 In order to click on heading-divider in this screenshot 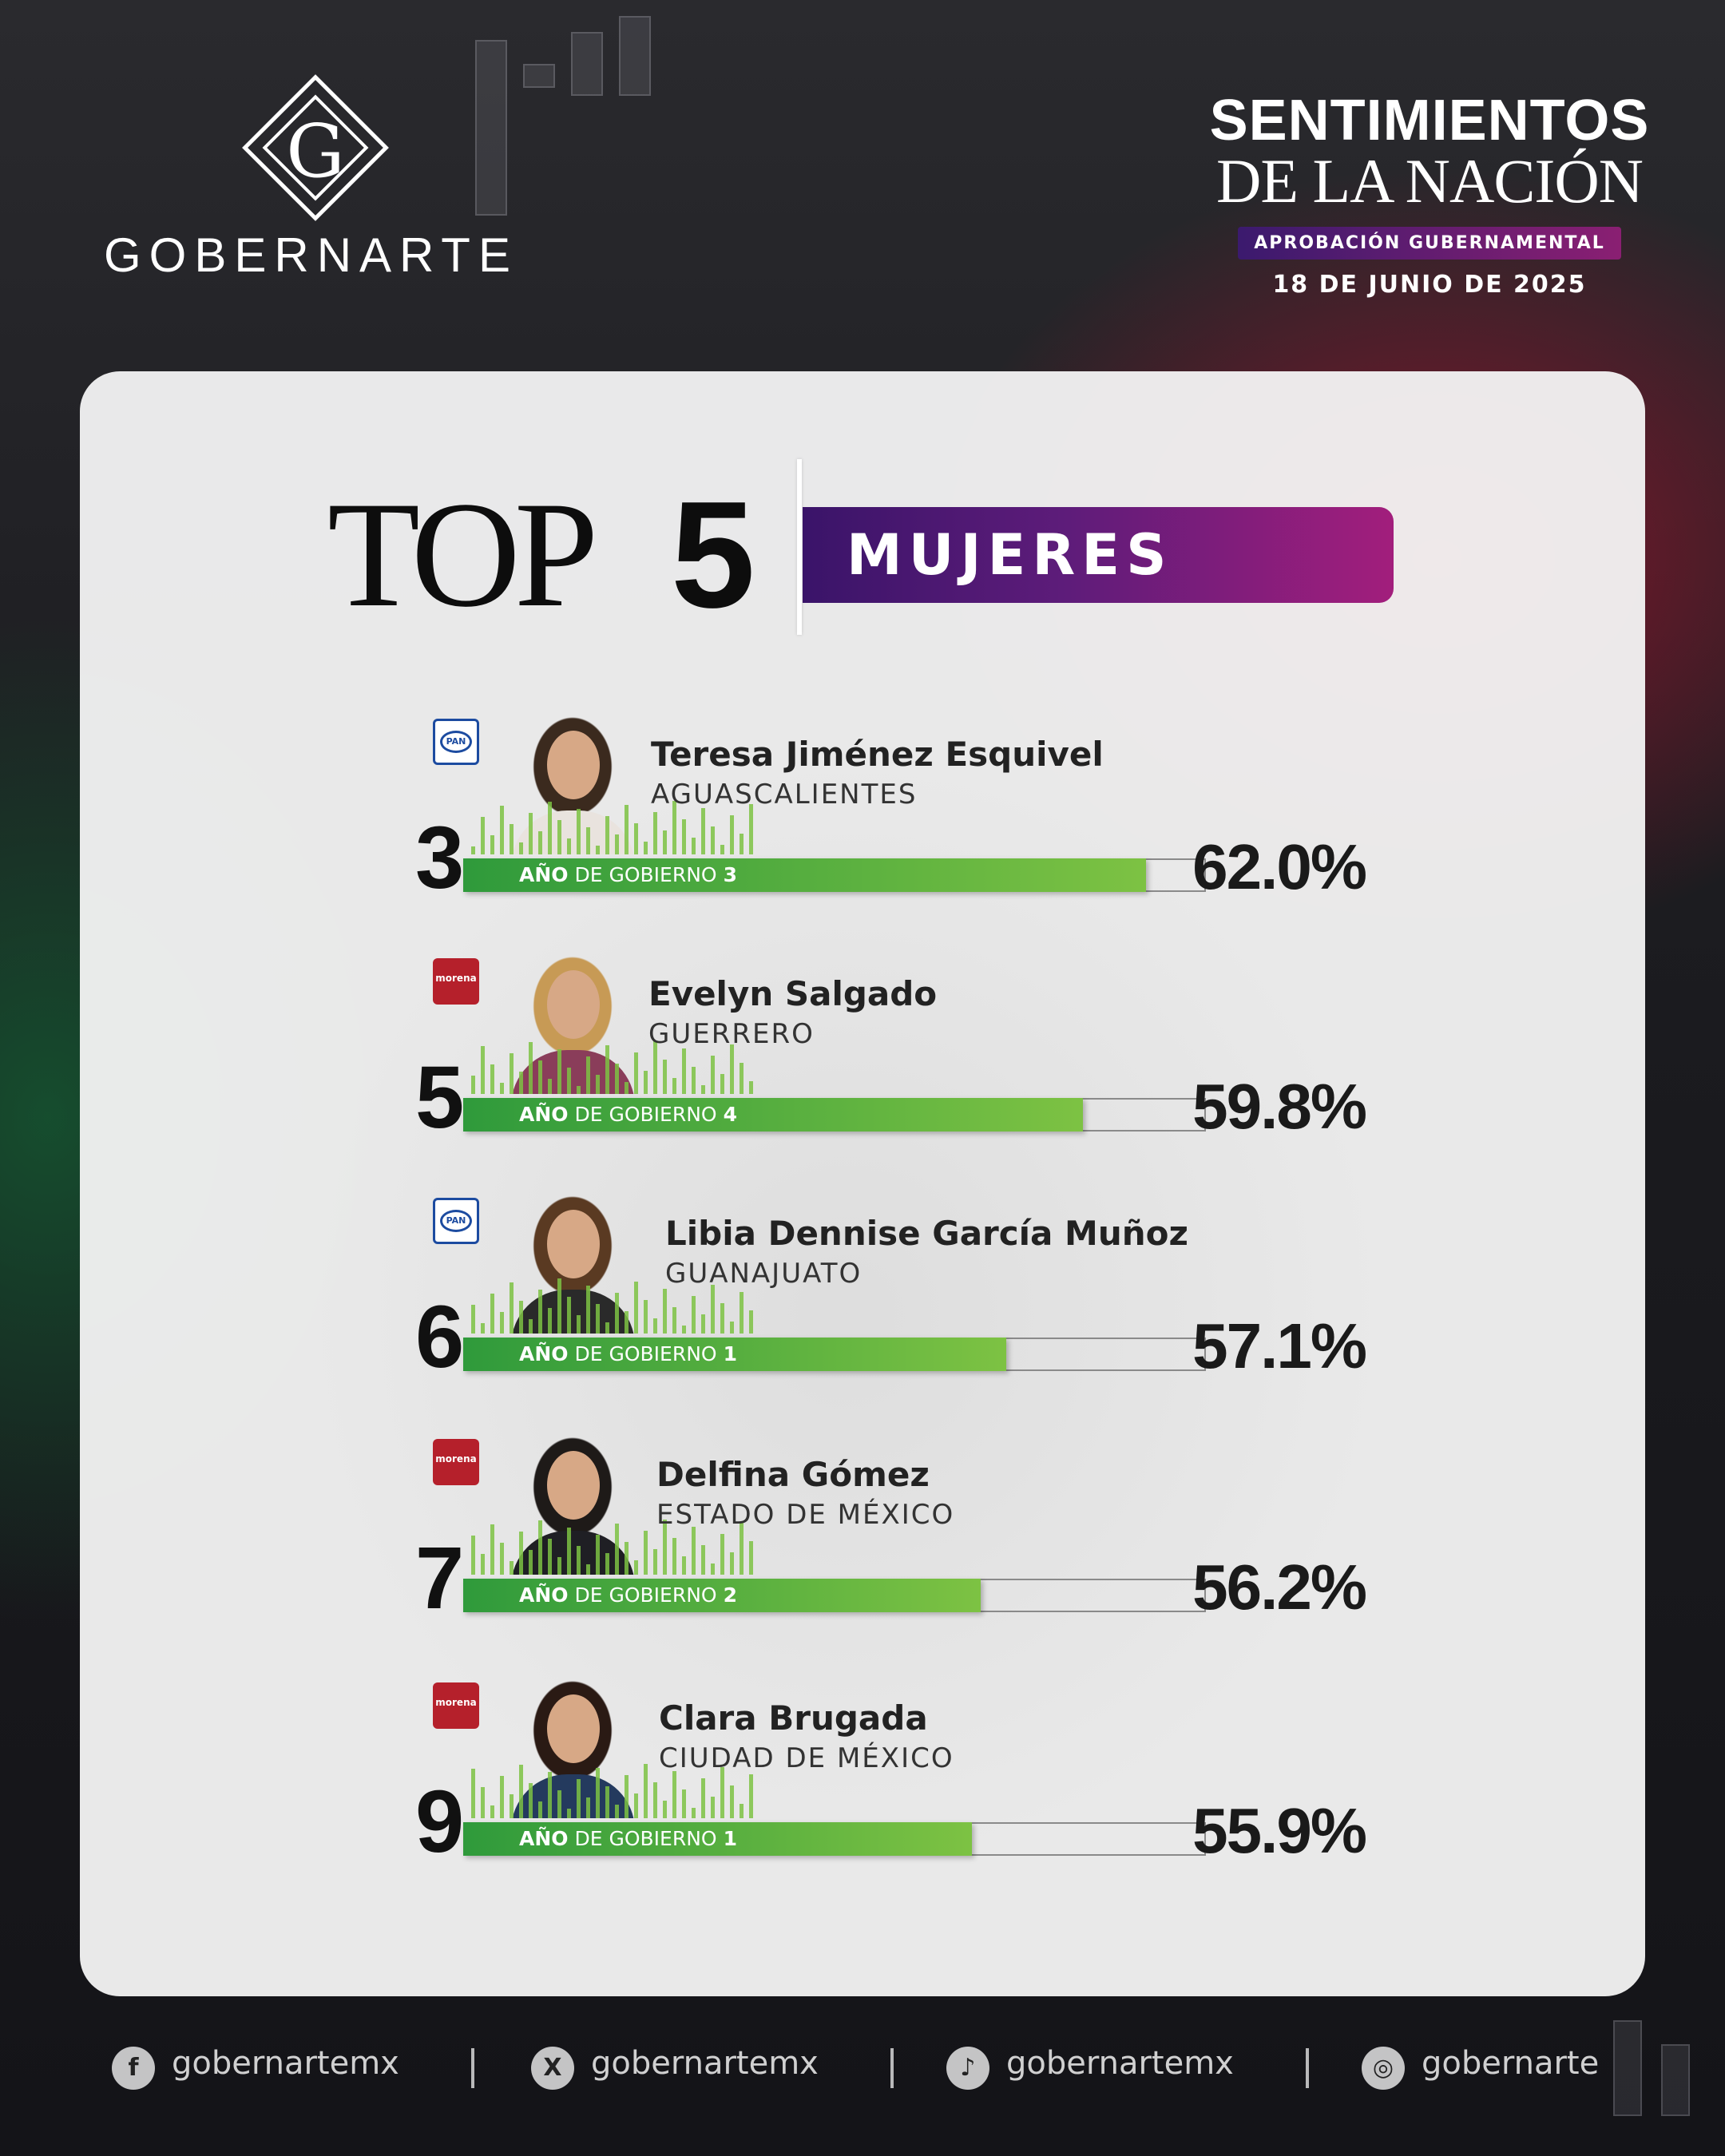, I will do `click(800, 547)`.